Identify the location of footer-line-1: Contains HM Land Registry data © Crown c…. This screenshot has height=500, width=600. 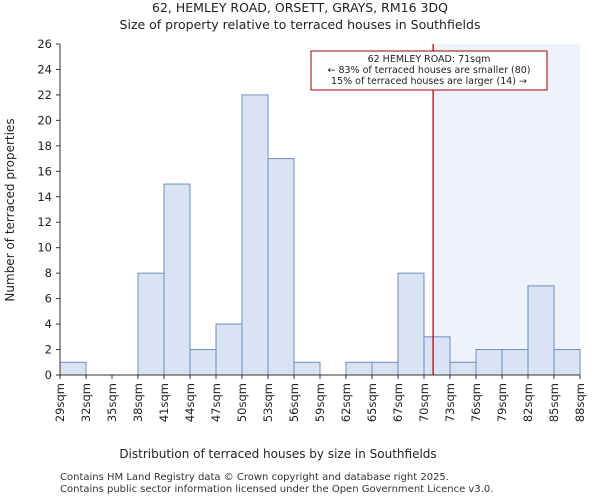
(254, 477).